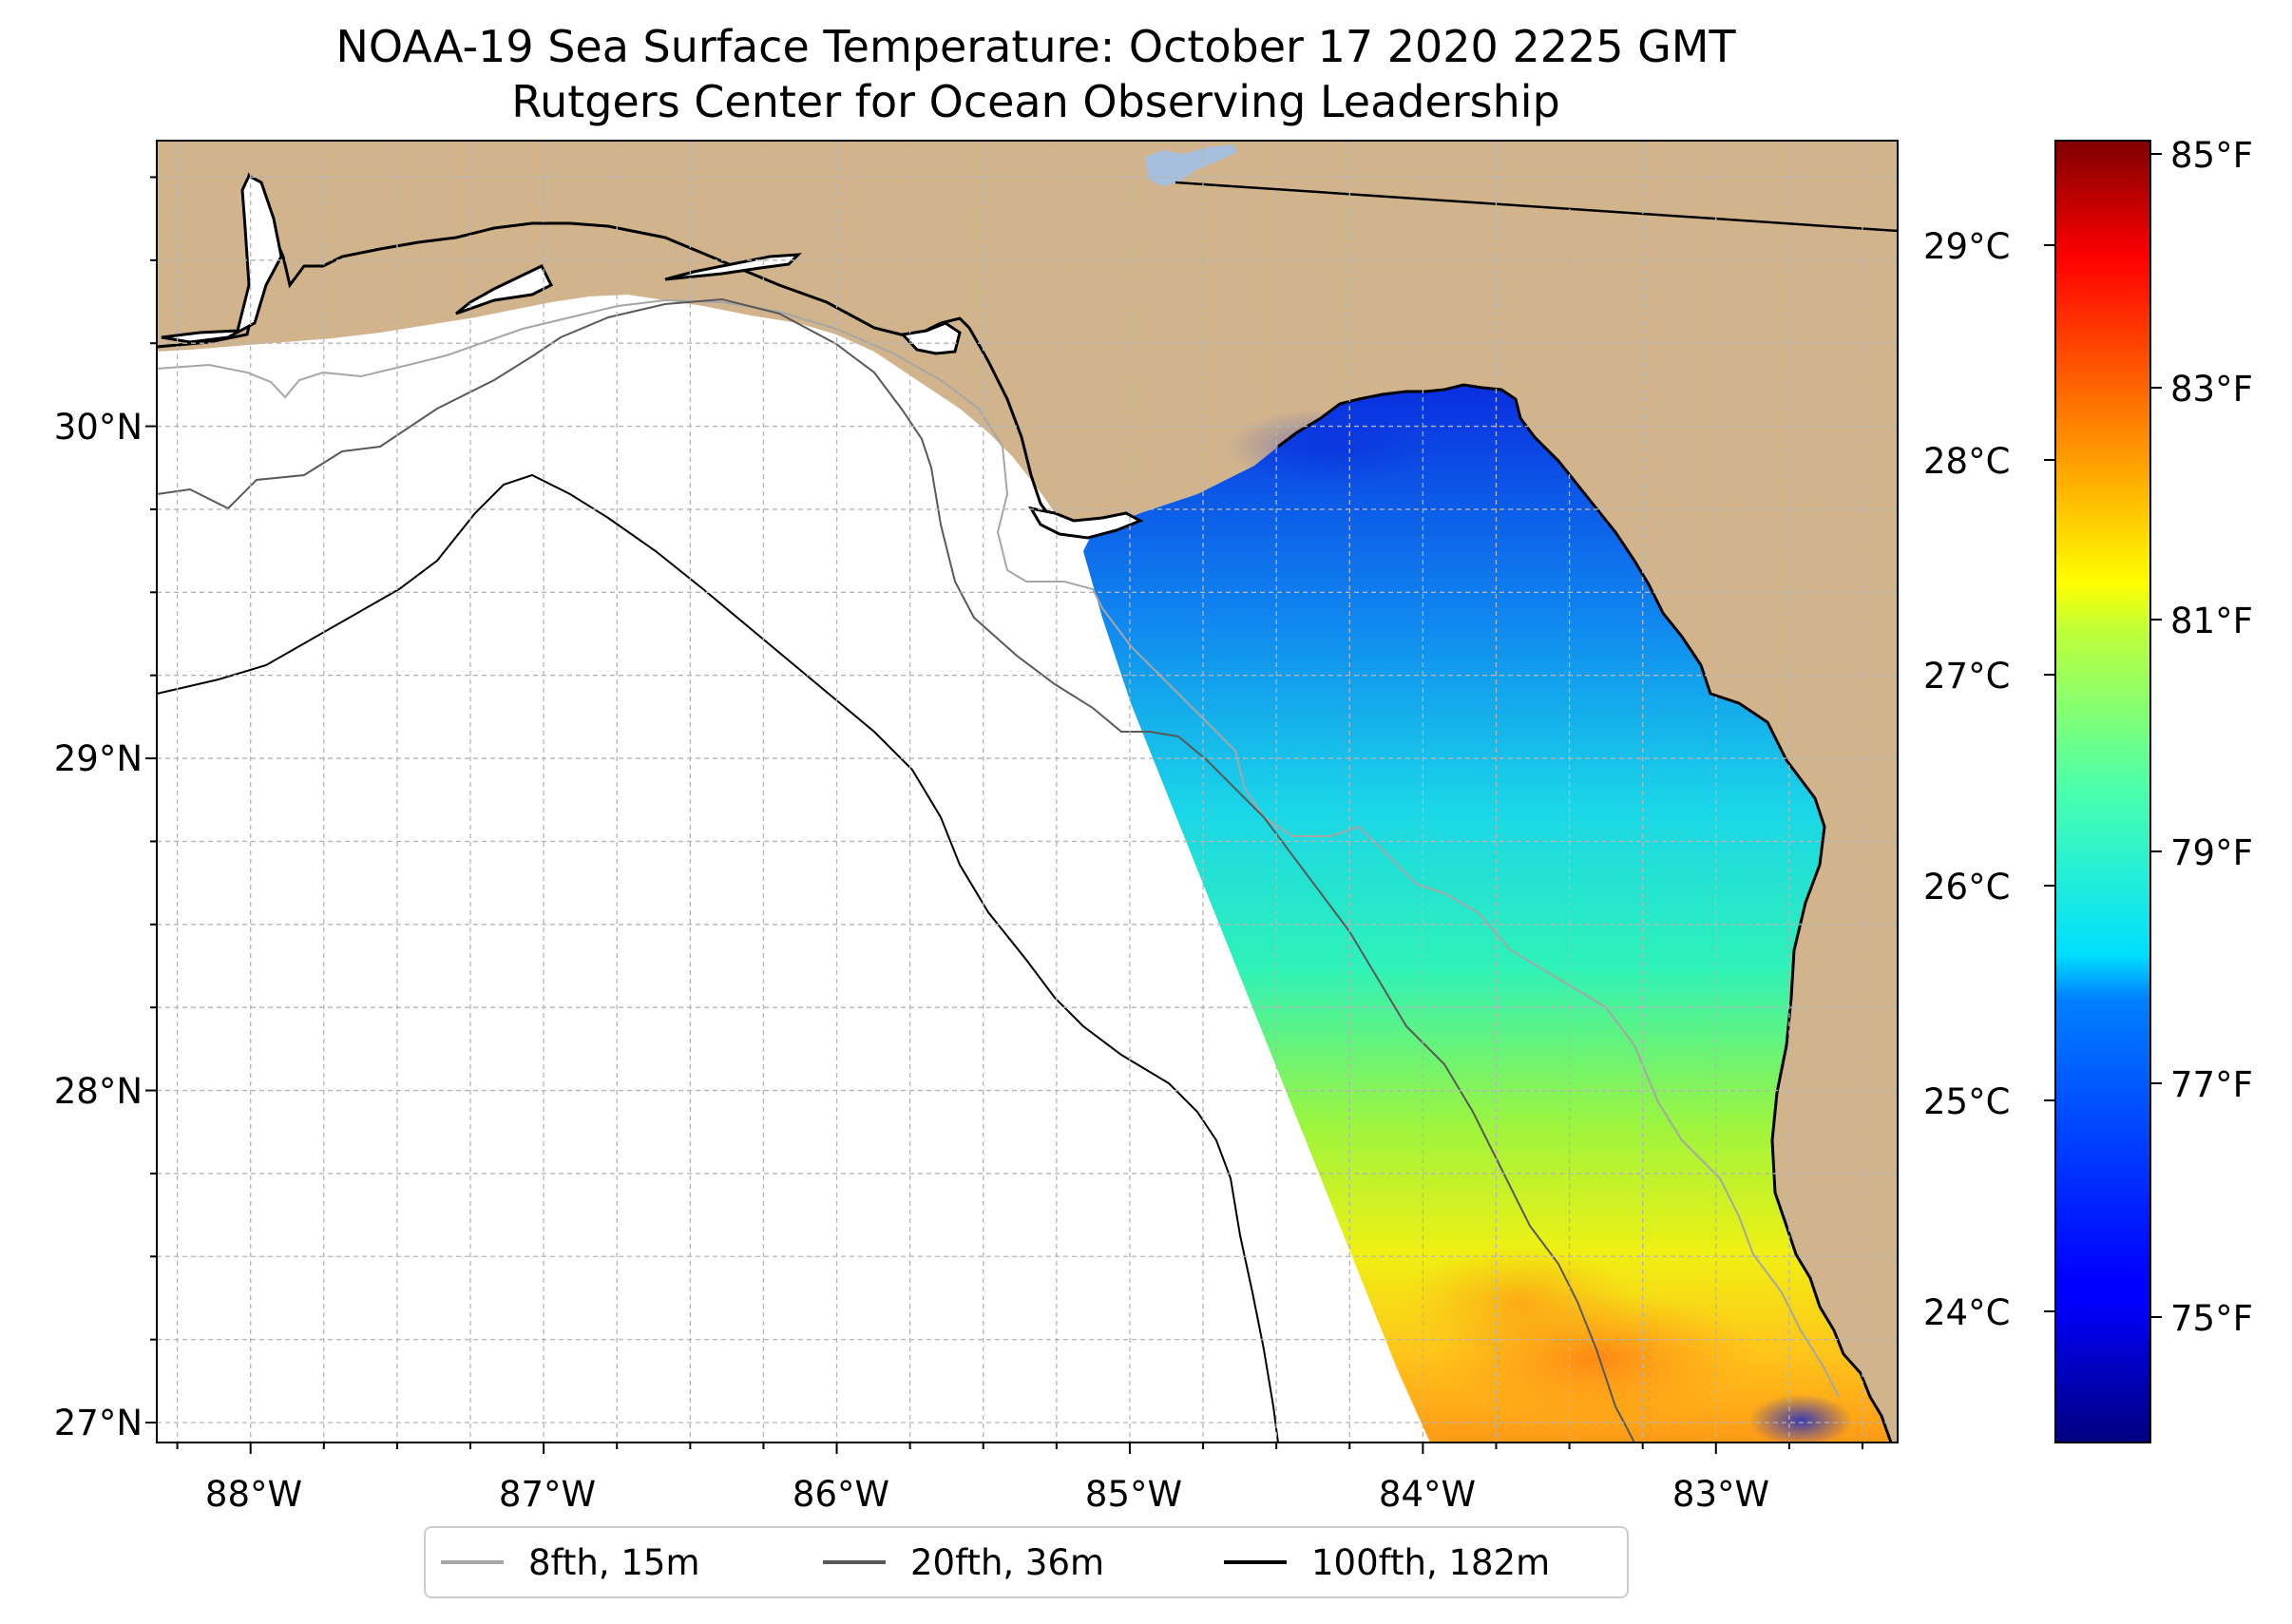 The height and width of the screenshot is (1624, 2292). I want to click on legend-label: 8fth, 15m, so click(614, 1562).